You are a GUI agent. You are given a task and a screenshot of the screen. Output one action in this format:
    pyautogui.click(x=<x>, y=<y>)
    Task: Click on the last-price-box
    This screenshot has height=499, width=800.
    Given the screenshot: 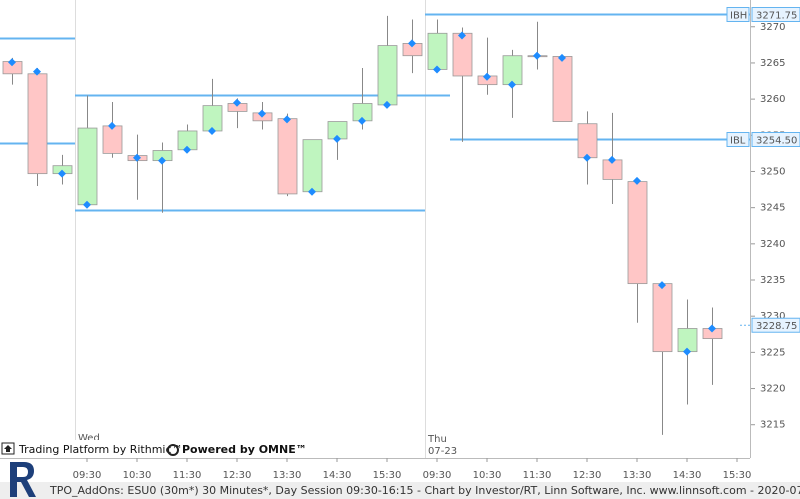 What is the action you would take?
    pyautogui.click(x=775, y=325)
    